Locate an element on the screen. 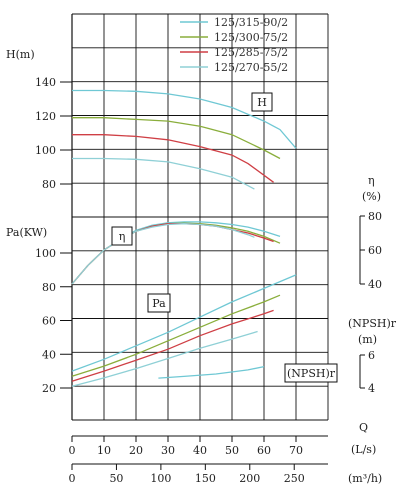 This screenshot has height=500, width=406. legend-entry: 125/270-55/2 is located at coordinates (251, 67).